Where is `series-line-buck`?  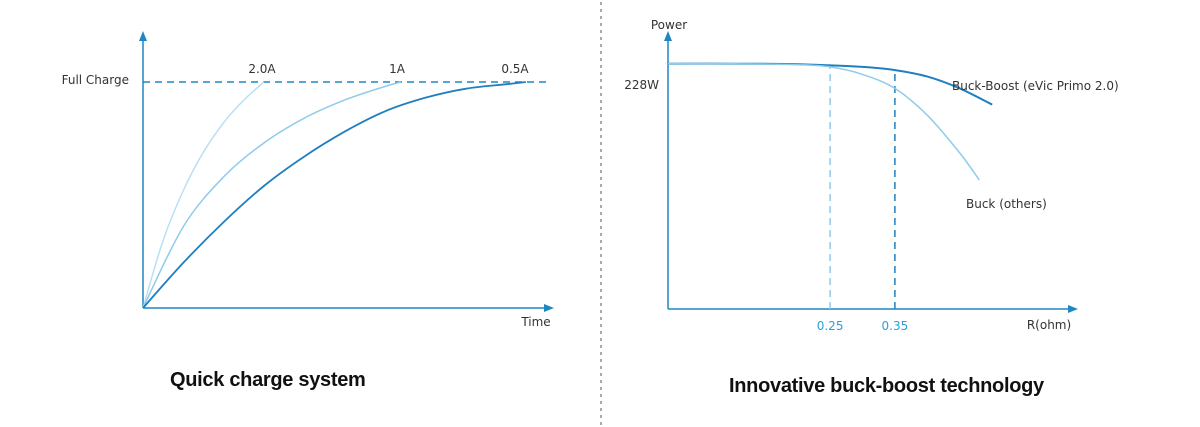 series-line-buck is located at coordinates (823, 121).